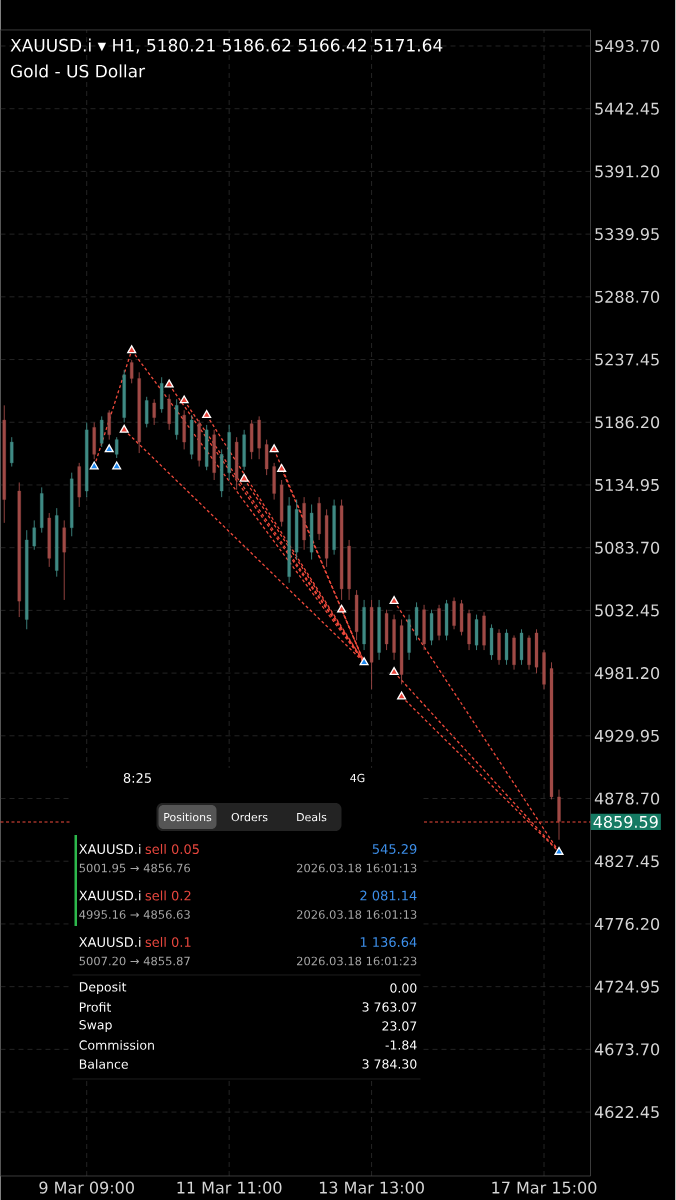 The width and height of the screenshot is (676, 1200). I want to click on y-tick-label: 5134.95, so click(627, 485).